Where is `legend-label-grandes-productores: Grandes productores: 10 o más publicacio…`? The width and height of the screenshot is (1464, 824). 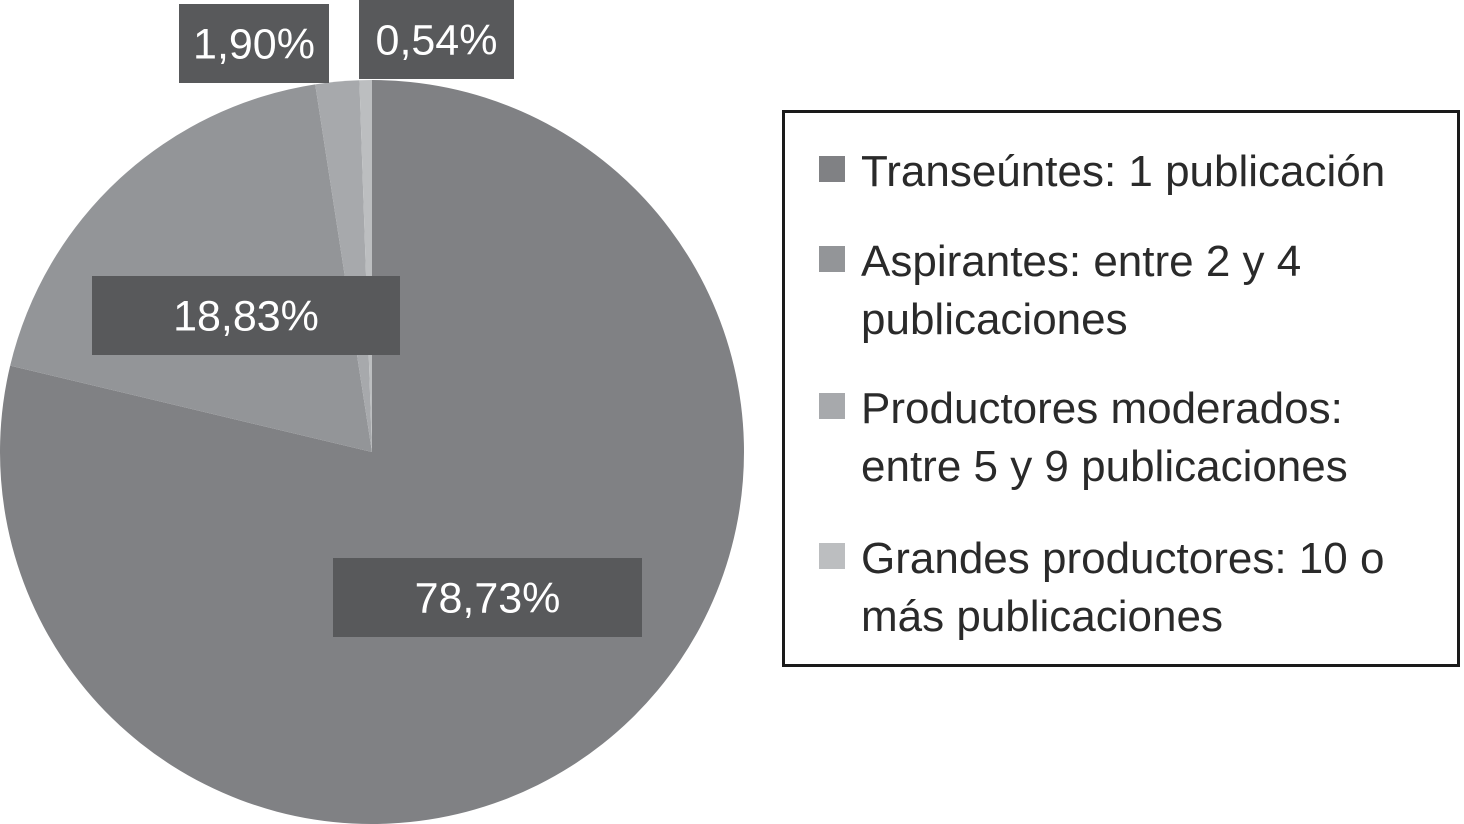
legend-label-grandes-productores: Grandes productores: 10 o más publicacio… is located at coordinates (1123, 587).